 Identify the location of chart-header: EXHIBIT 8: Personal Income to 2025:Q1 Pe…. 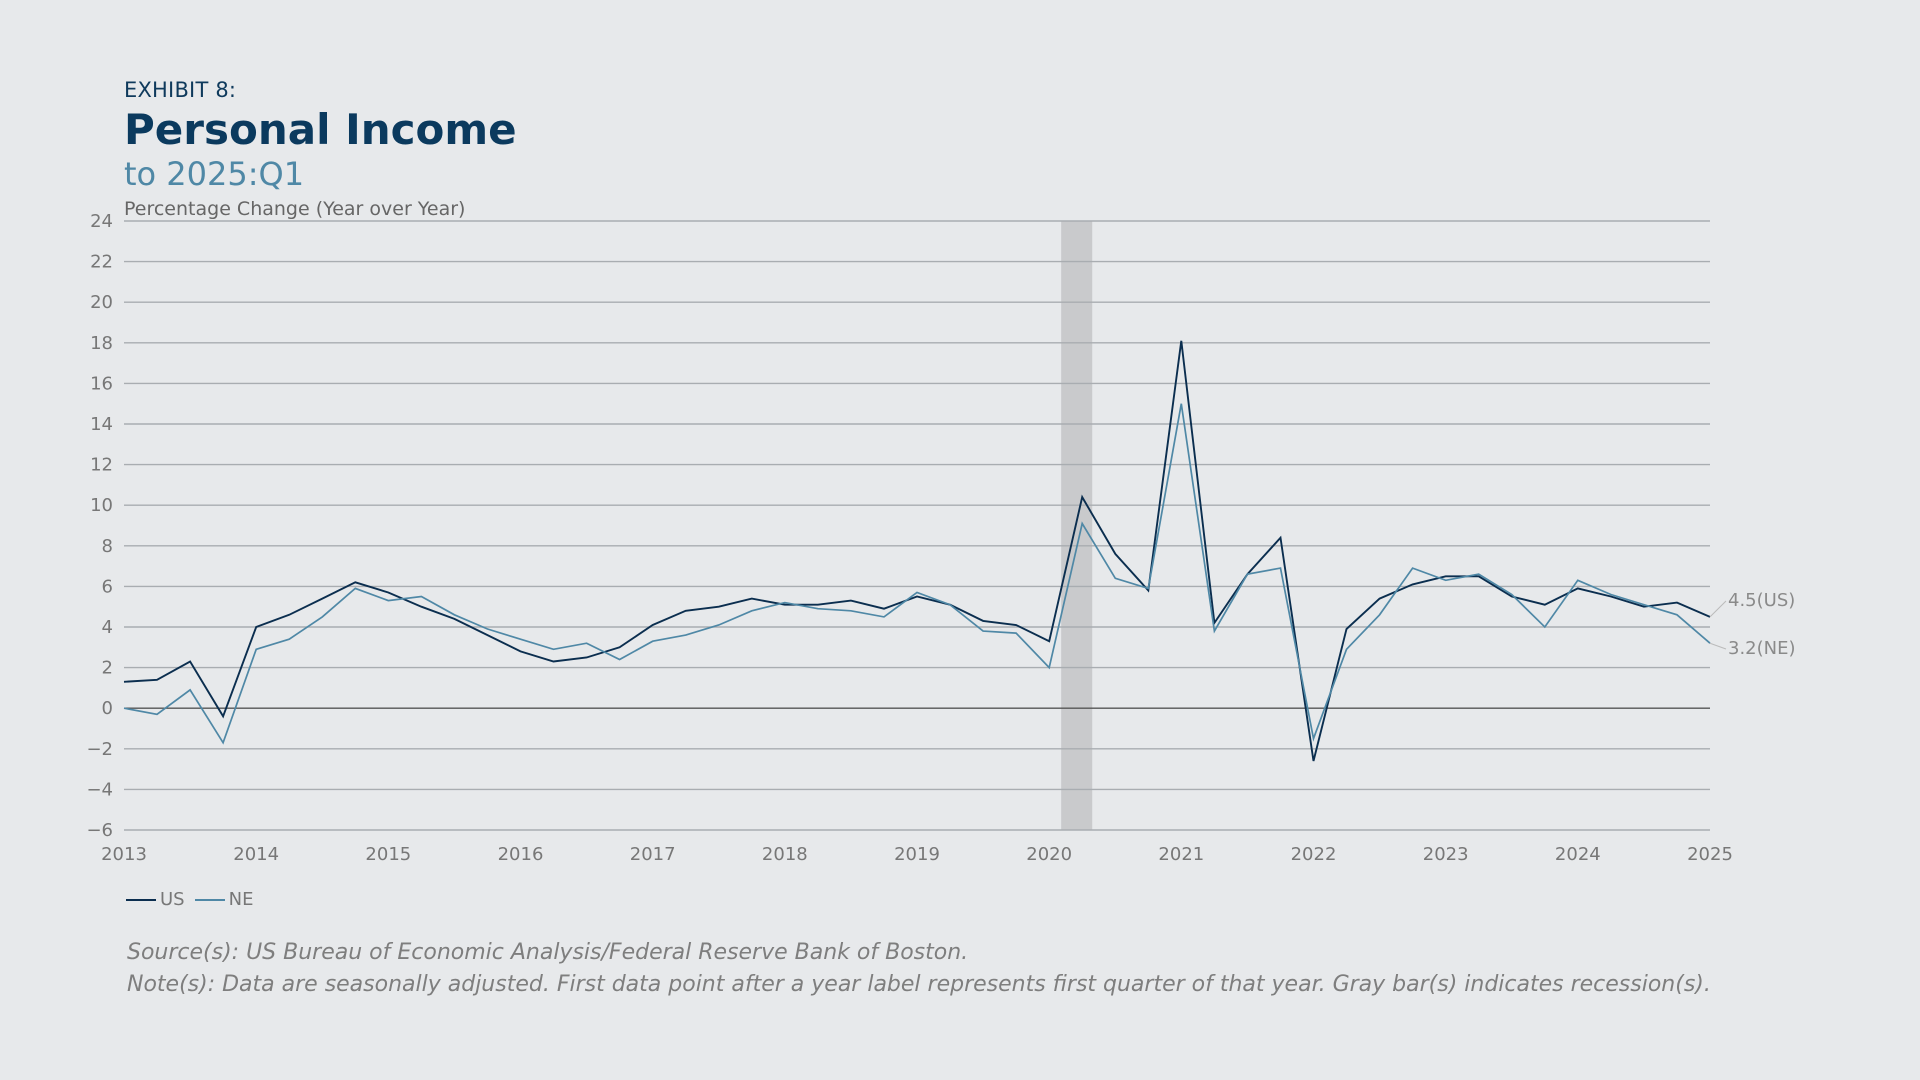
(320, 149).